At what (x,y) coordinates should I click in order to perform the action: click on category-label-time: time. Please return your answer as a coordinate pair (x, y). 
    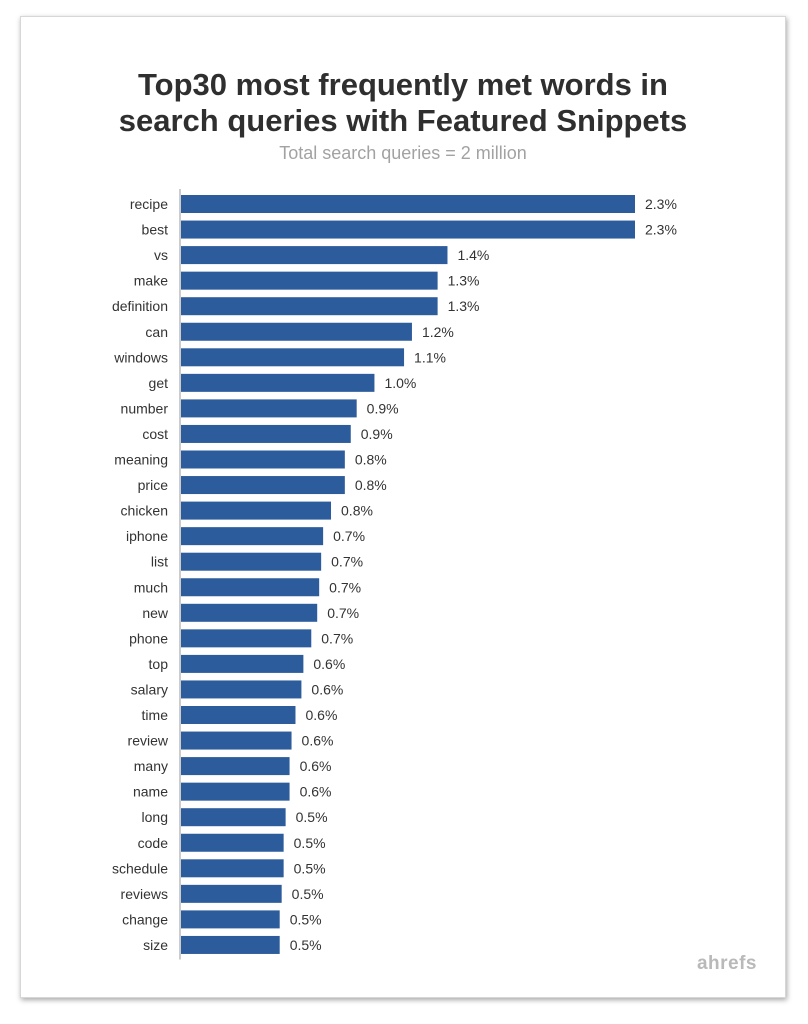
    Looking at the image, I should click on (155, 715).